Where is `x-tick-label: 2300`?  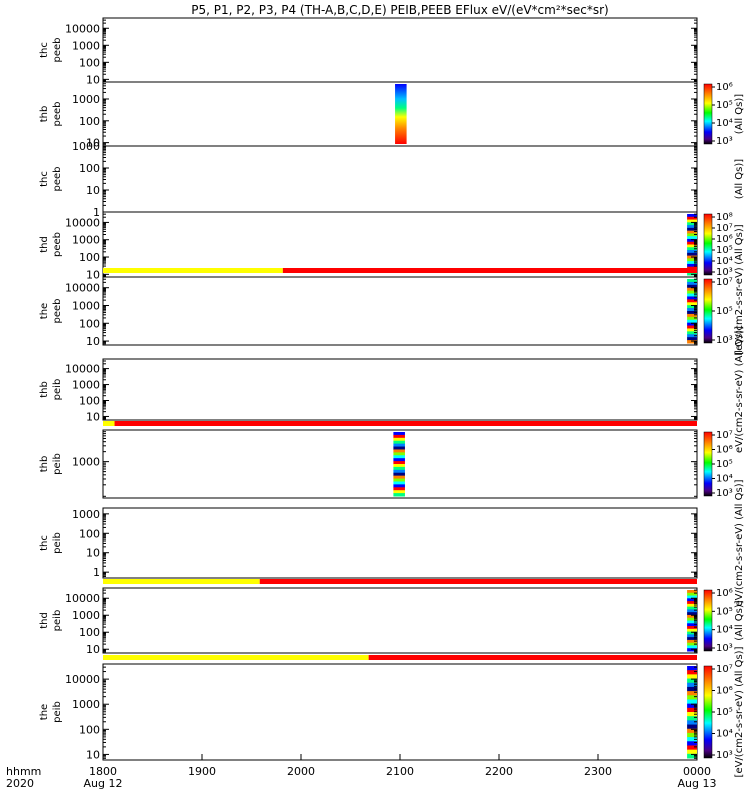 x-tick-label: 2300 is located at coordinates (598, 771).